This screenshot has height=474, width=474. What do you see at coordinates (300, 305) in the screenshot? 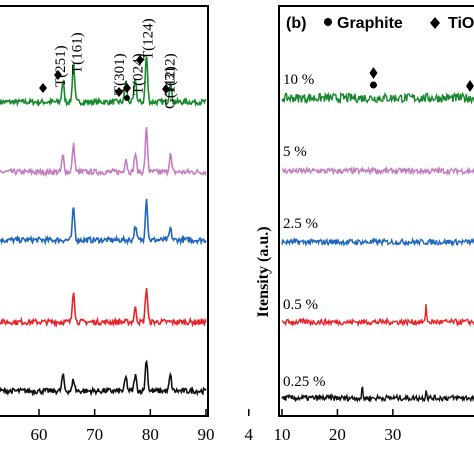
I see `trace-label: 0.5 %` at bounding box center [300, 305].